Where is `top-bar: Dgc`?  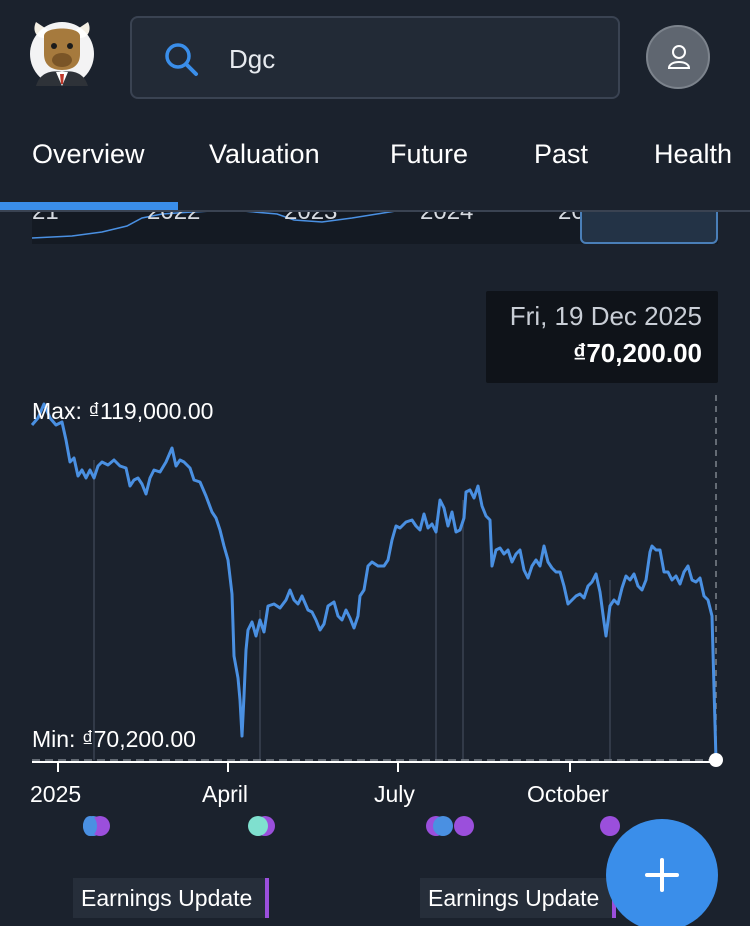 top-bar: Dgc is located at coordinates (375, 57).